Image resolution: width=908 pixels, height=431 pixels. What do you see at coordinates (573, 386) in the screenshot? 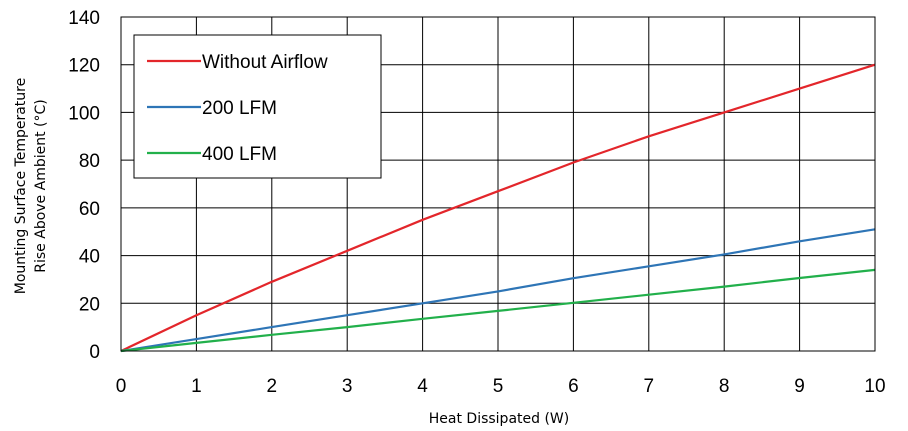
I see `x-tick-label: 6` at bounding box center [573, 386].